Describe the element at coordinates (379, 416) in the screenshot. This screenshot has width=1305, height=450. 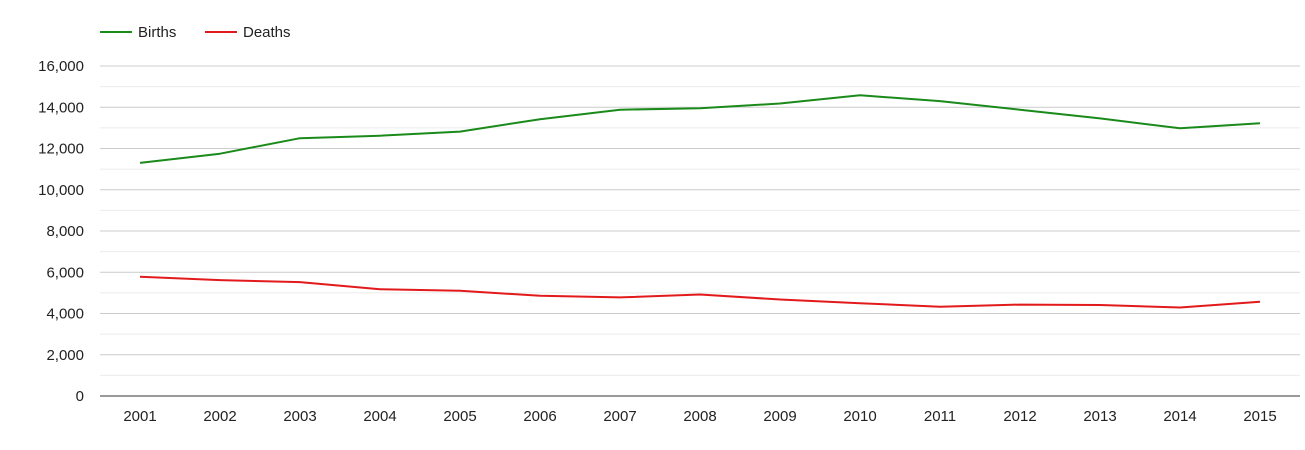
I see `x-tick-label: 2004` at that location.